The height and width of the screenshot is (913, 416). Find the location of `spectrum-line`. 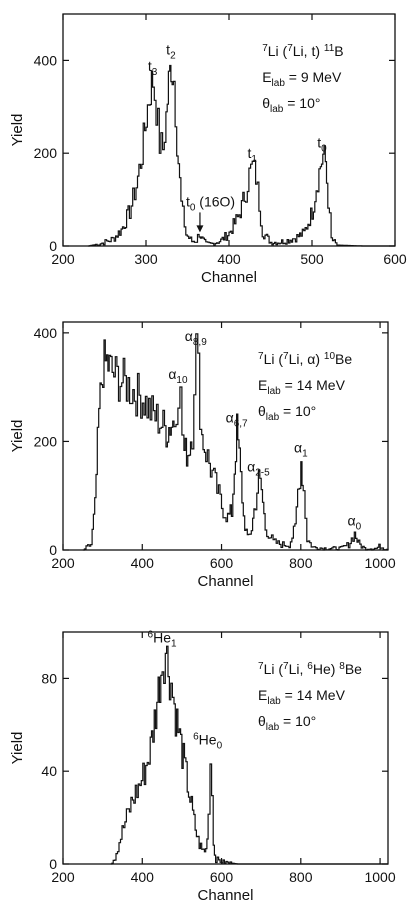

spectrum-line is located at coordinates (241, 155).